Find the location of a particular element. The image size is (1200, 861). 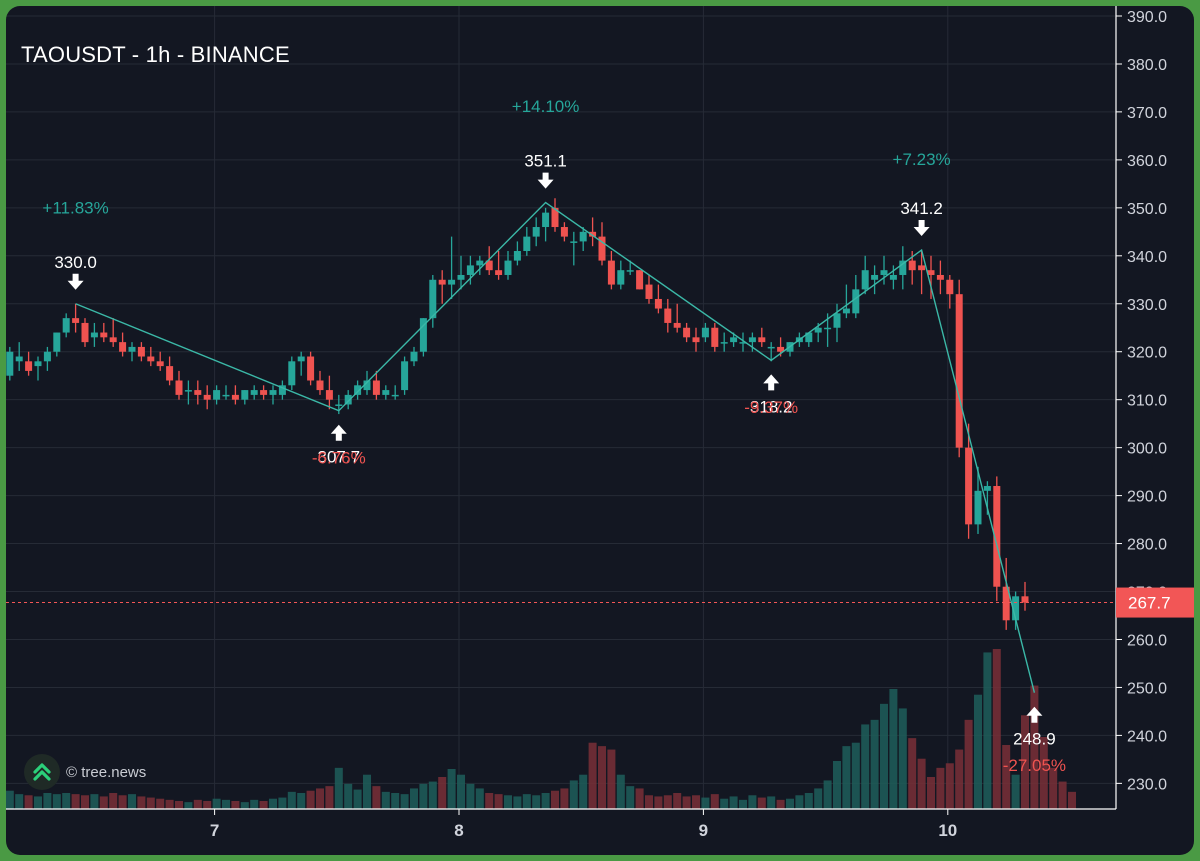

price-axis-label: 320.0 is located at coordinates (1147, 353).